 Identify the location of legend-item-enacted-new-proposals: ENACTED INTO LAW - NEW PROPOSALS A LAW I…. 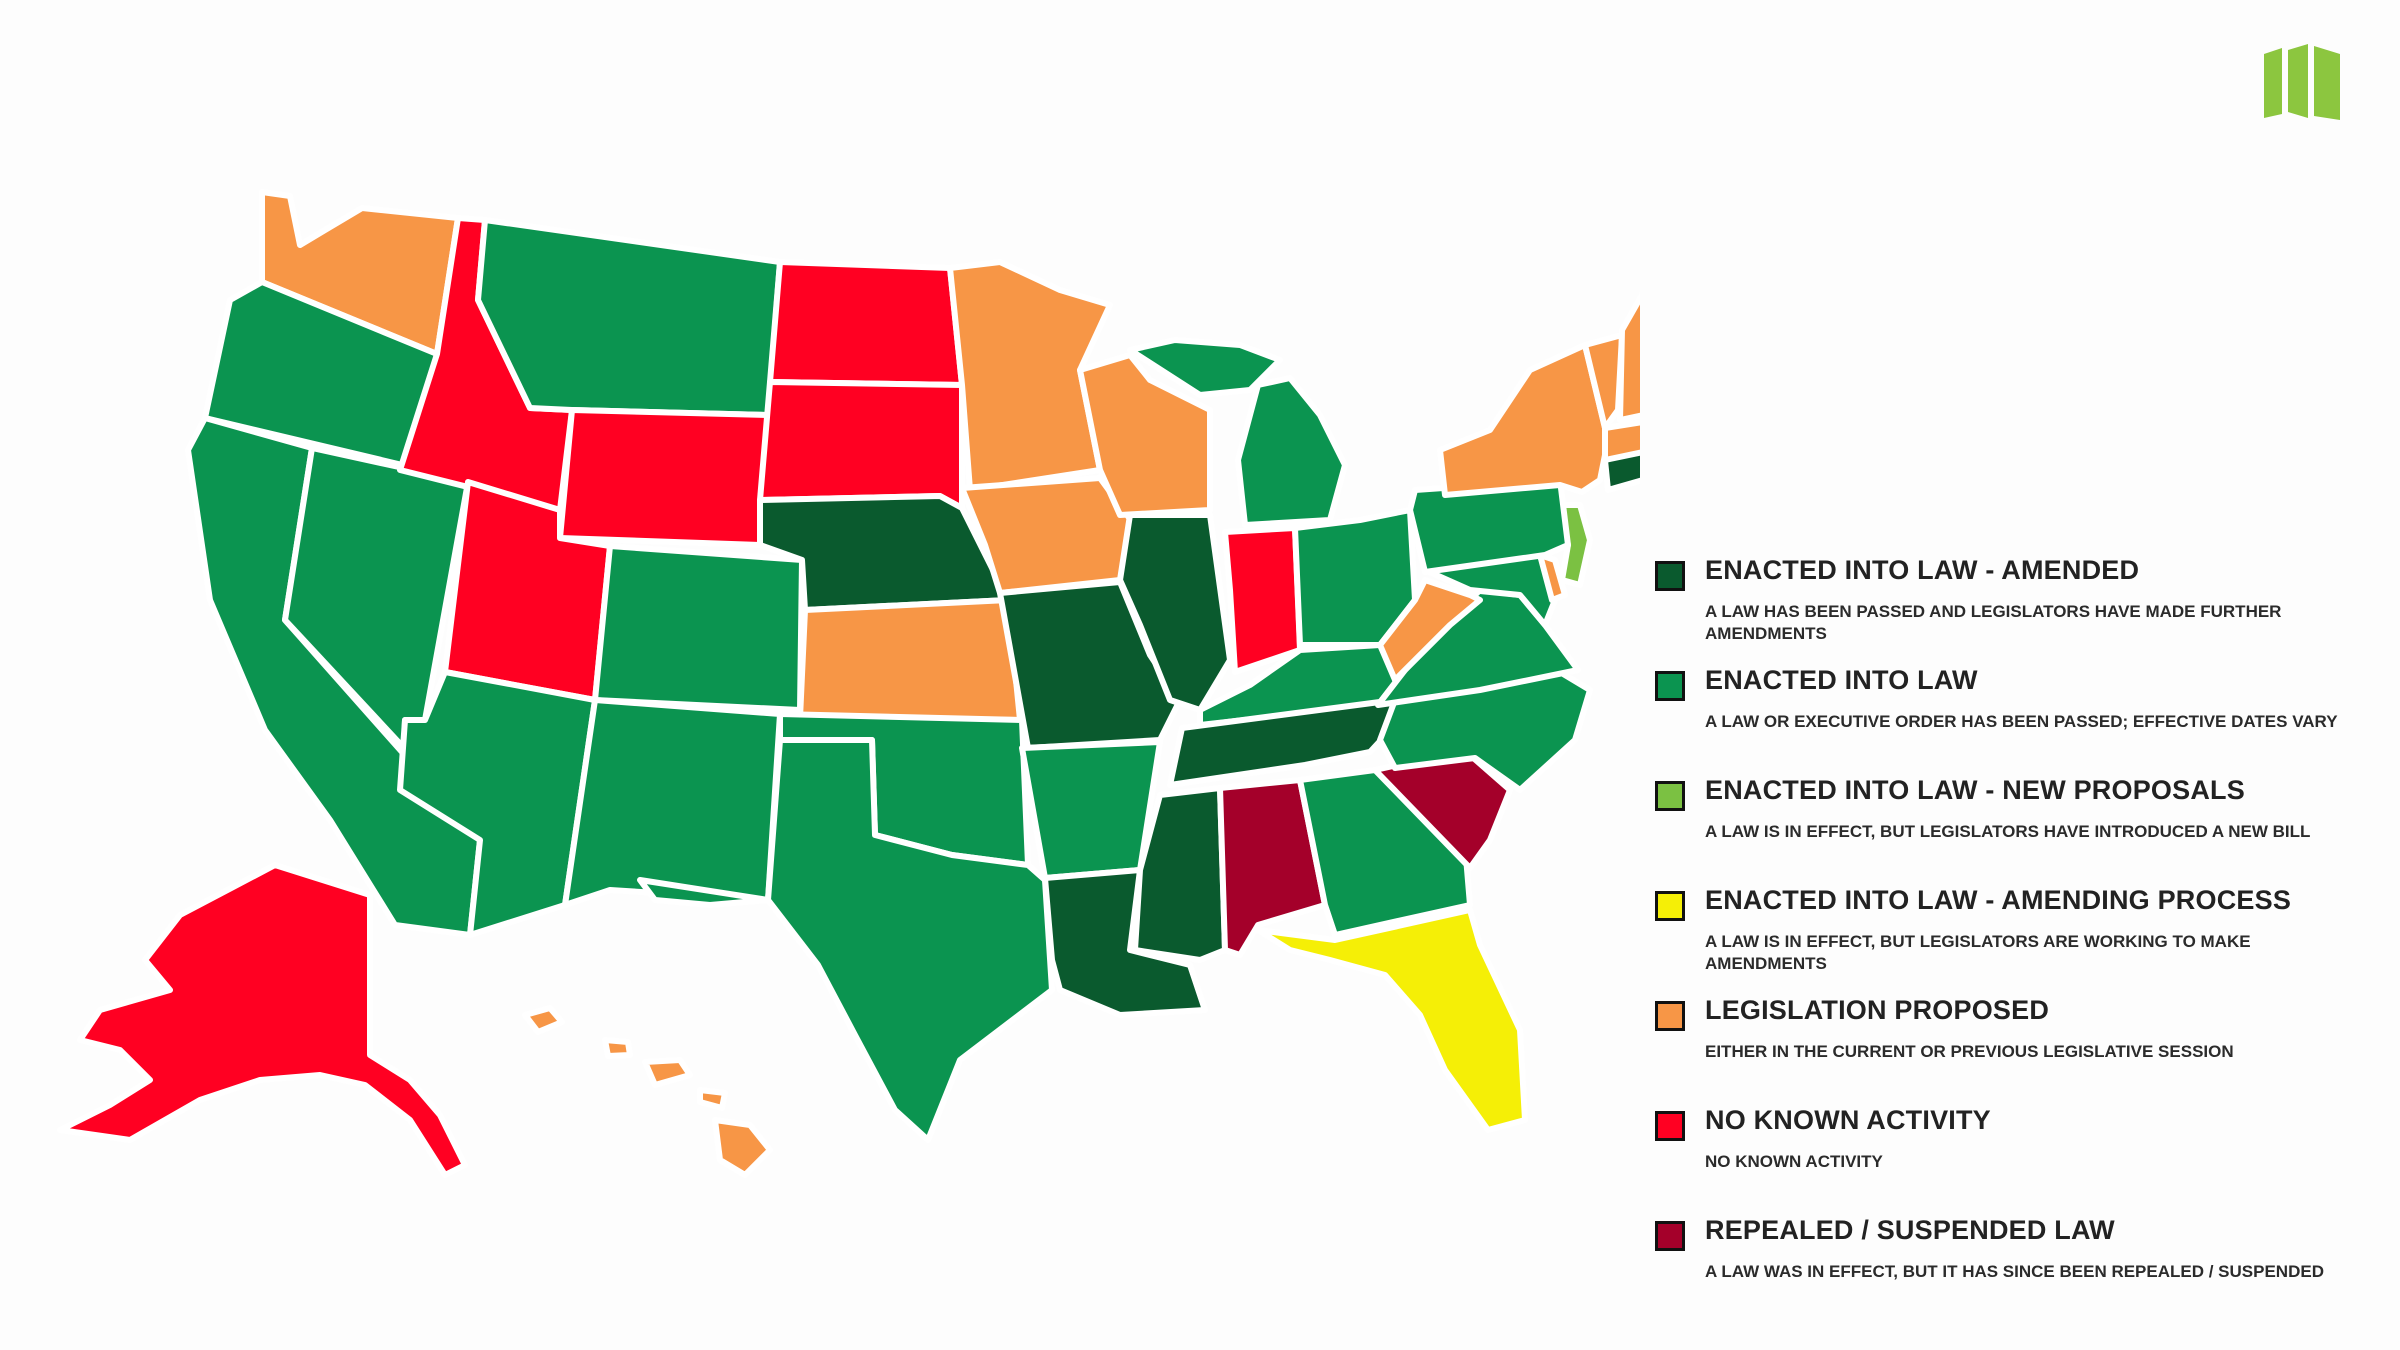
(2015, 830).